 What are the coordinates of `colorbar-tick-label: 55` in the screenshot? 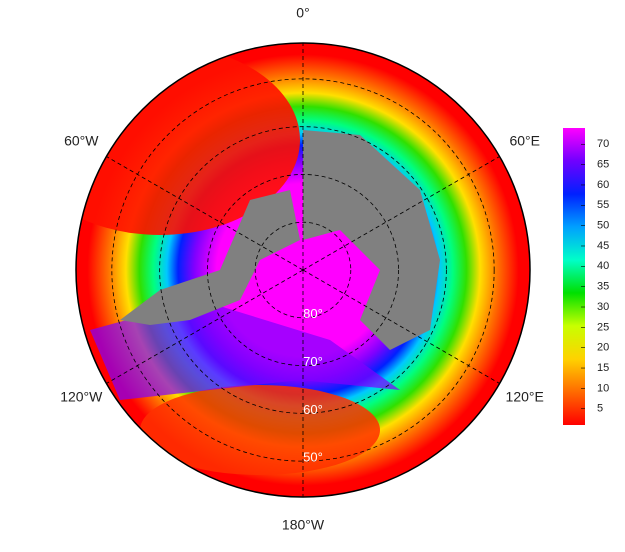 It's located at (603, 205).